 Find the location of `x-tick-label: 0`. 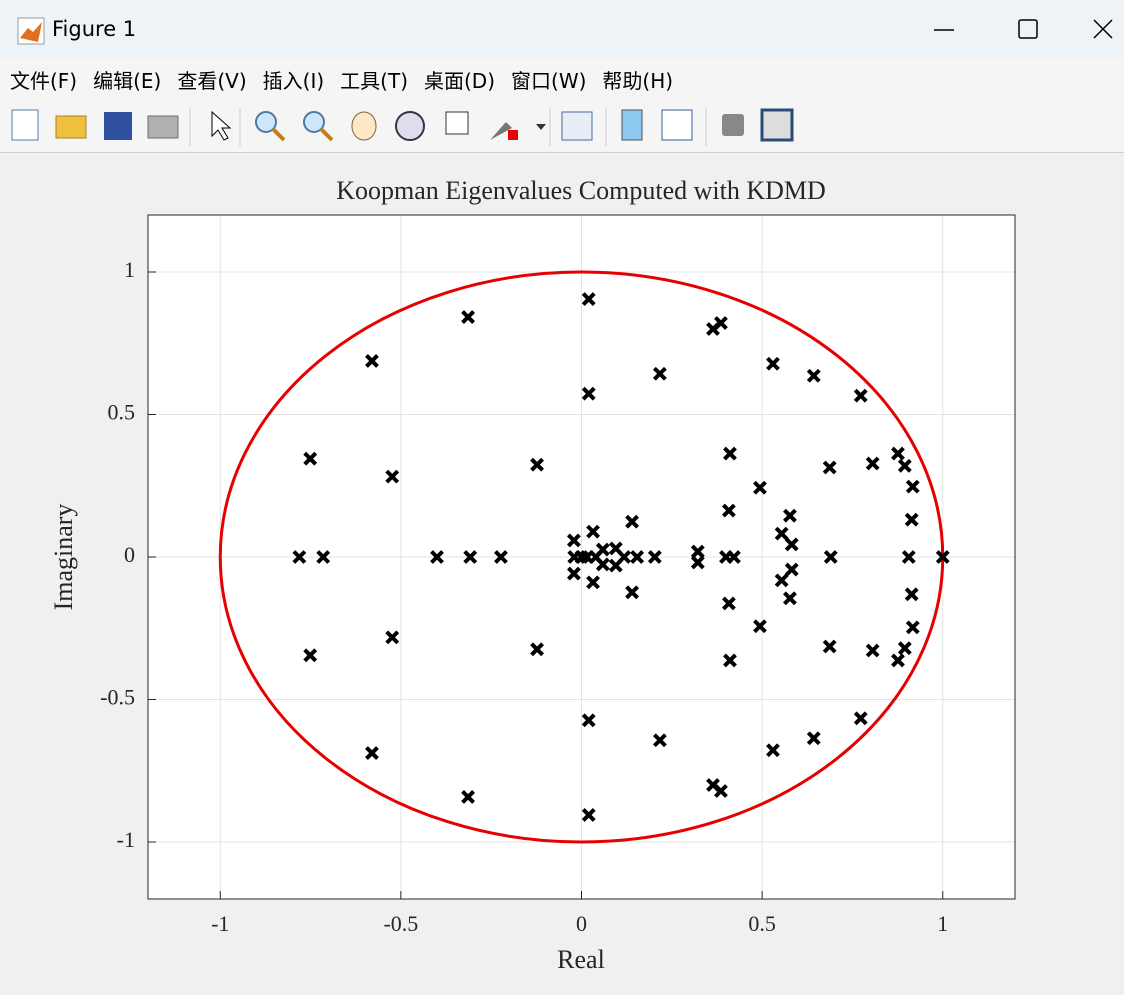

x-tick-label: 0 is located at coordinates (581, 923).